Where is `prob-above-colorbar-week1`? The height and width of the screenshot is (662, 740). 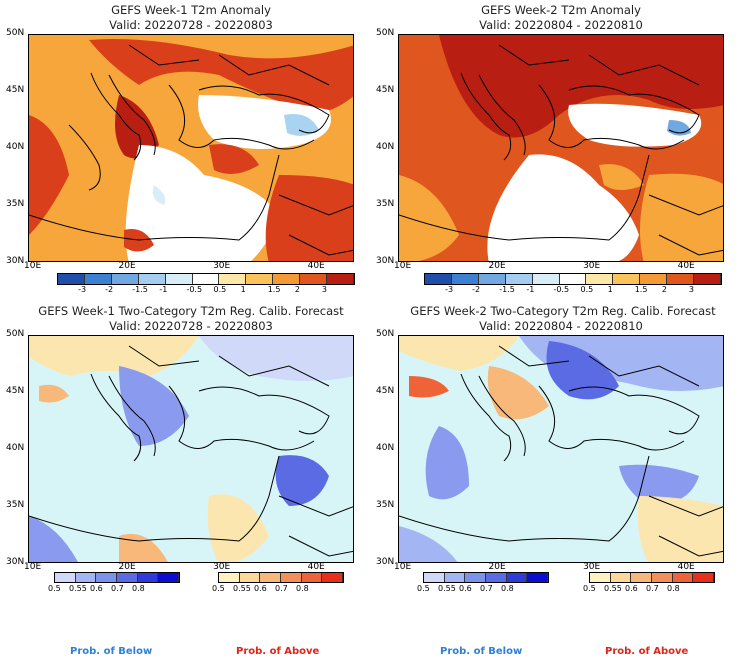
prob-above-colorbar-week1 is located at coordinates (281, 577).